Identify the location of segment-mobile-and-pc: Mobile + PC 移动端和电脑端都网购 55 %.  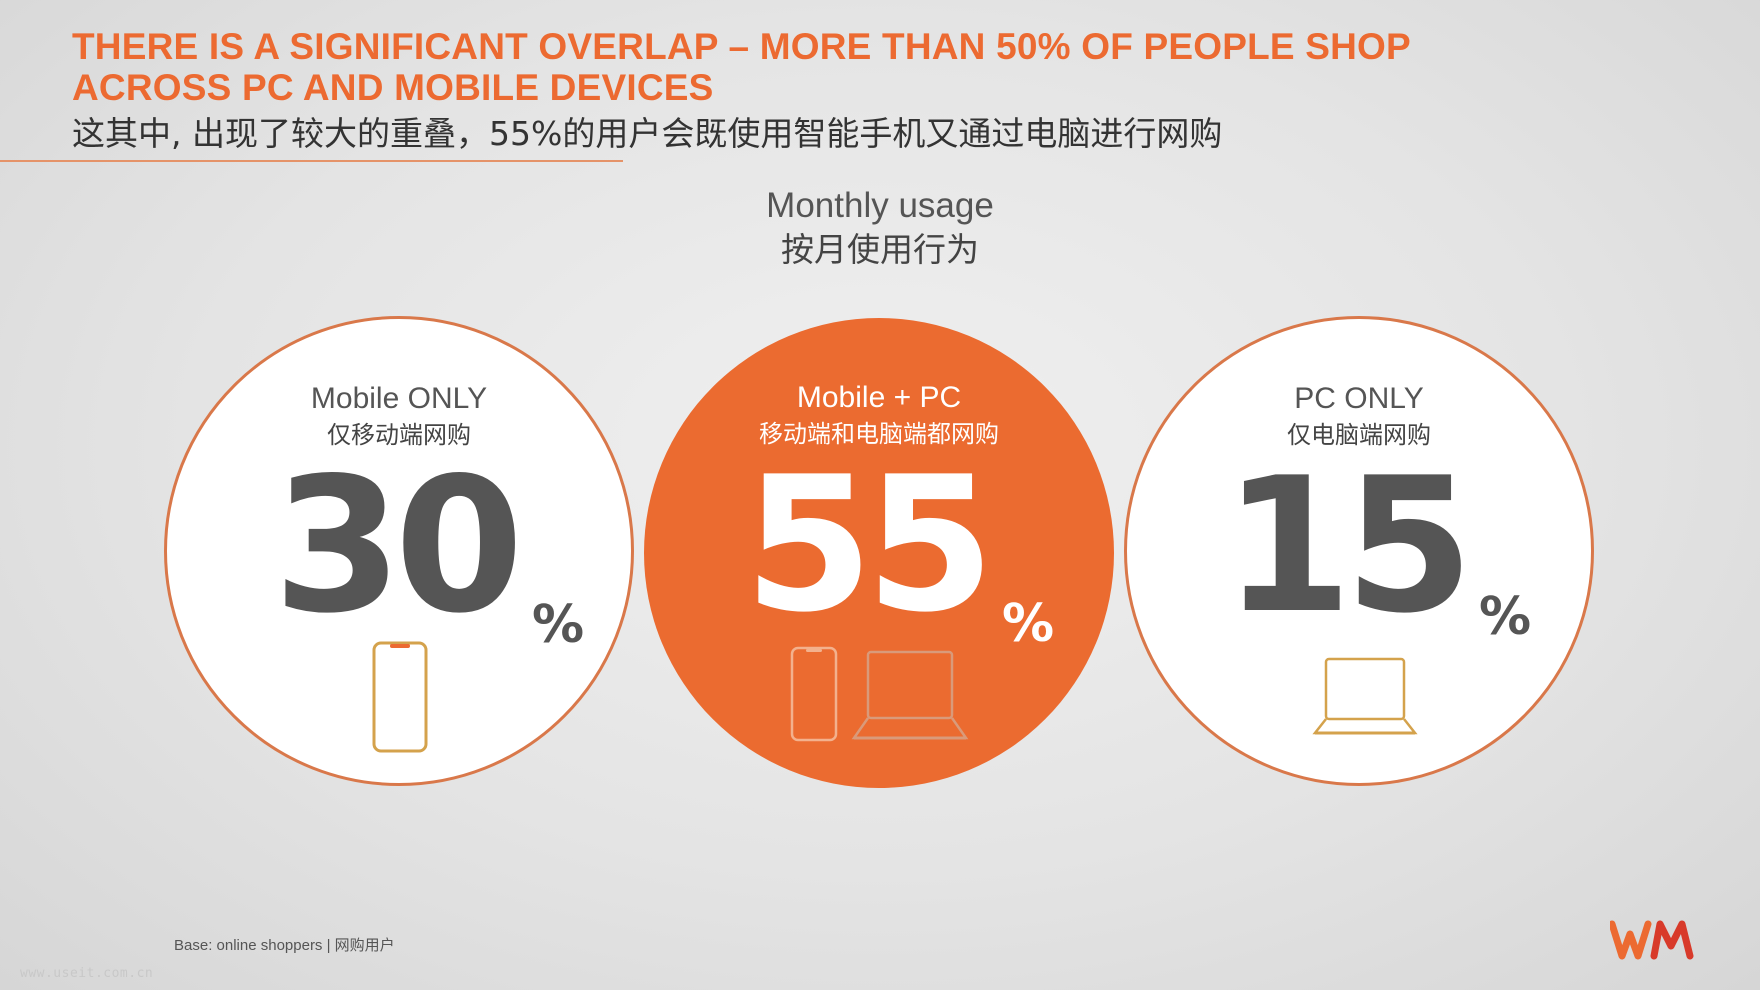
(879, 553).